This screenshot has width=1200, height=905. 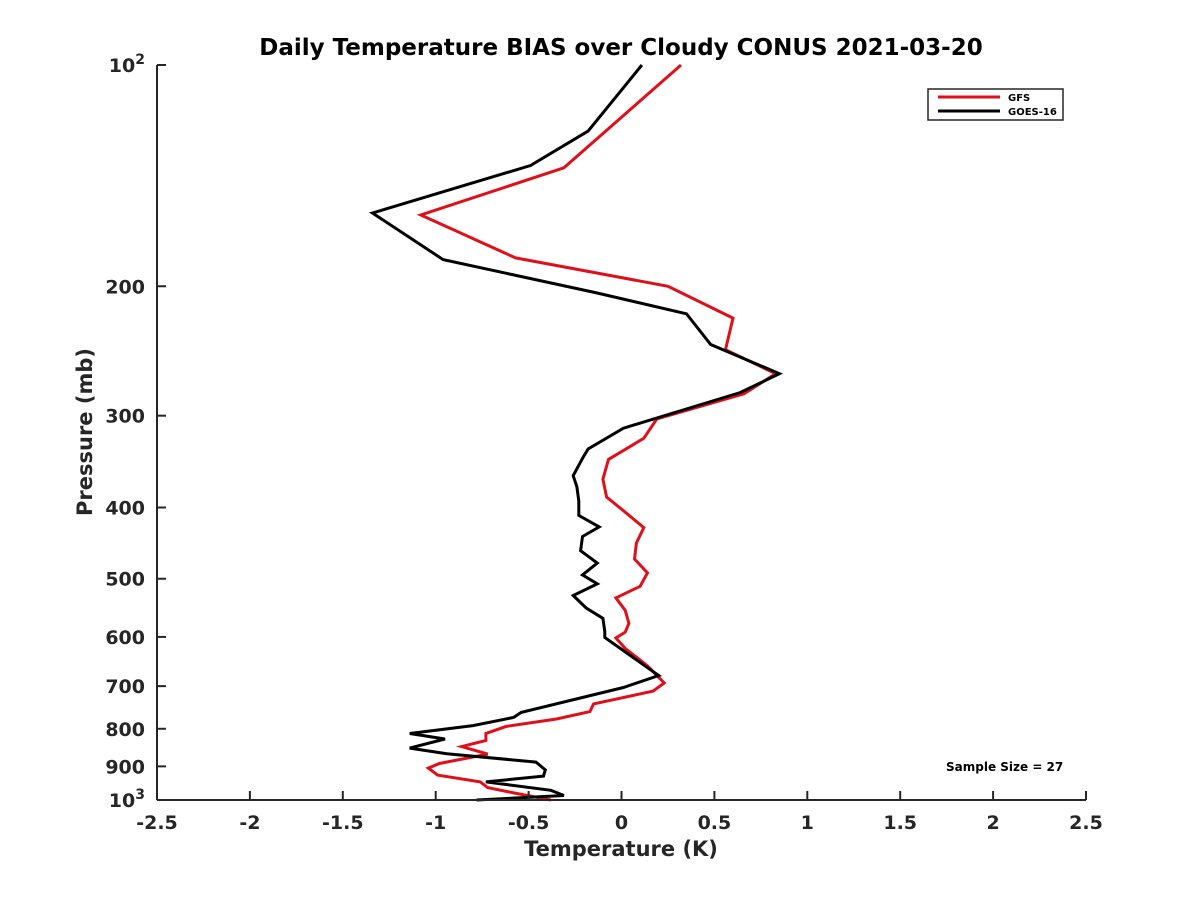 What do you see at coordinates (125, 509) in the screenshot?
I see `y-tick-label: 400` at bounding box center [125, 509].